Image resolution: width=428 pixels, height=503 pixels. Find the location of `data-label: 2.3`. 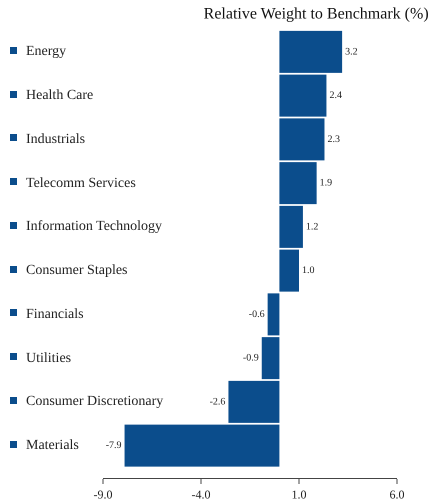

data-label: 2.3 is located at coordinates (333, 139).